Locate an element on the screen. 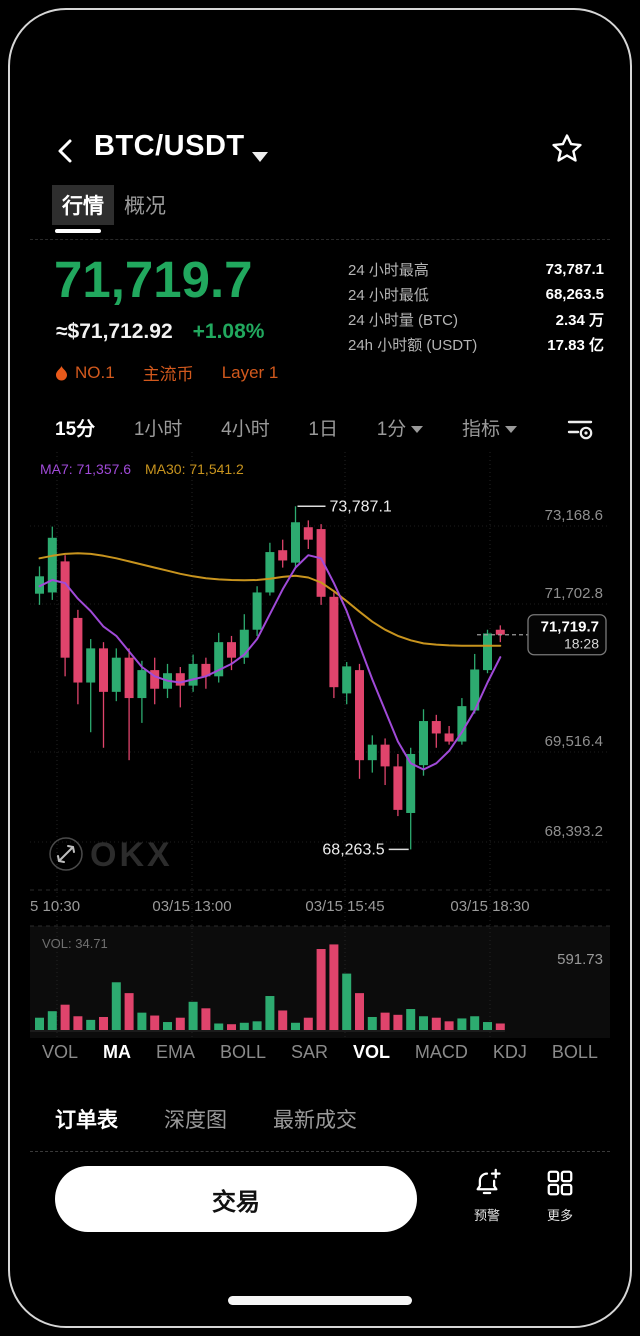 The image size is (640, 1336). tab-overview: 概况 is located at coordinates (145, 206).